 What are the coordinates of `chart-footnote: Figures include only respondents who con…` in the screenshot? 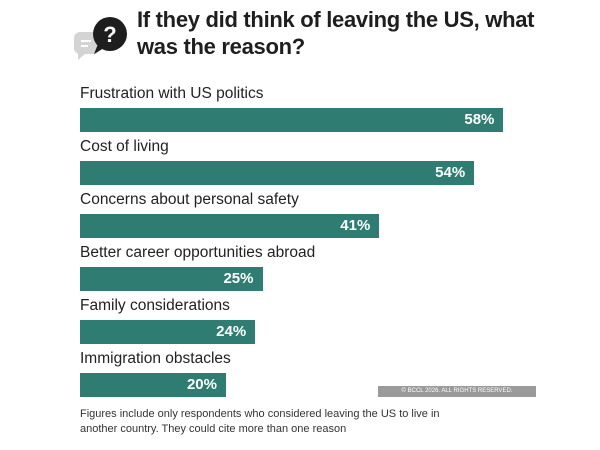 It's located at (260, 421).